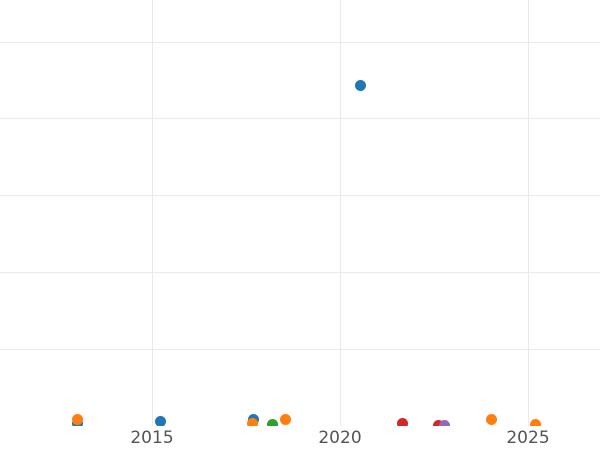  Describe the element at coordinates (300, 438) in the screenshot. I see `x-axis-tick-labels: 2015 2020 2025` at that location.